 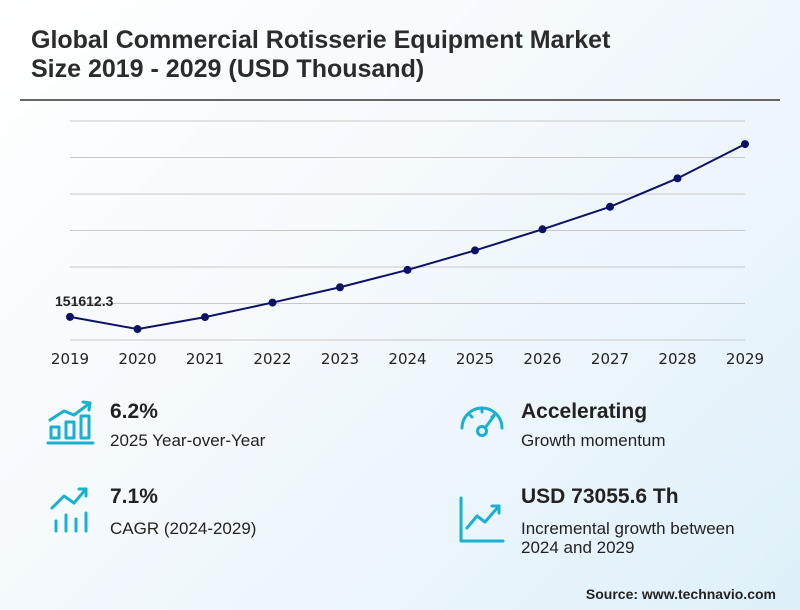 I want to click on x-tick-label: 2024, so click(x=407, y=359).